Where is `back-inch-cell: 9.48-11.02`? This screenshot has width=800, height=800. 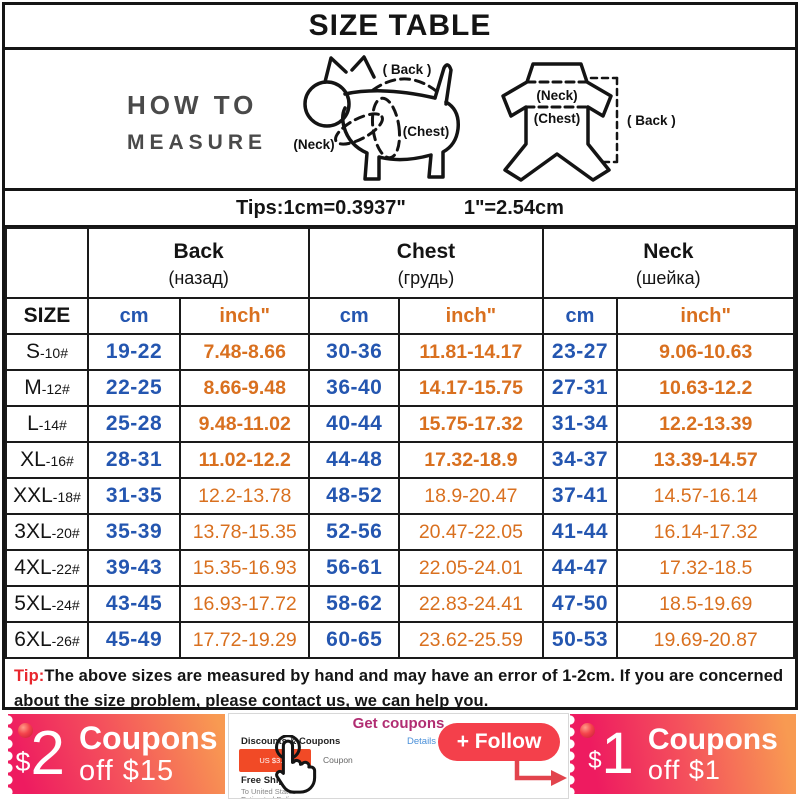
back-inch-cell: 9.48-11.02 is located at coordinates (245, 424).